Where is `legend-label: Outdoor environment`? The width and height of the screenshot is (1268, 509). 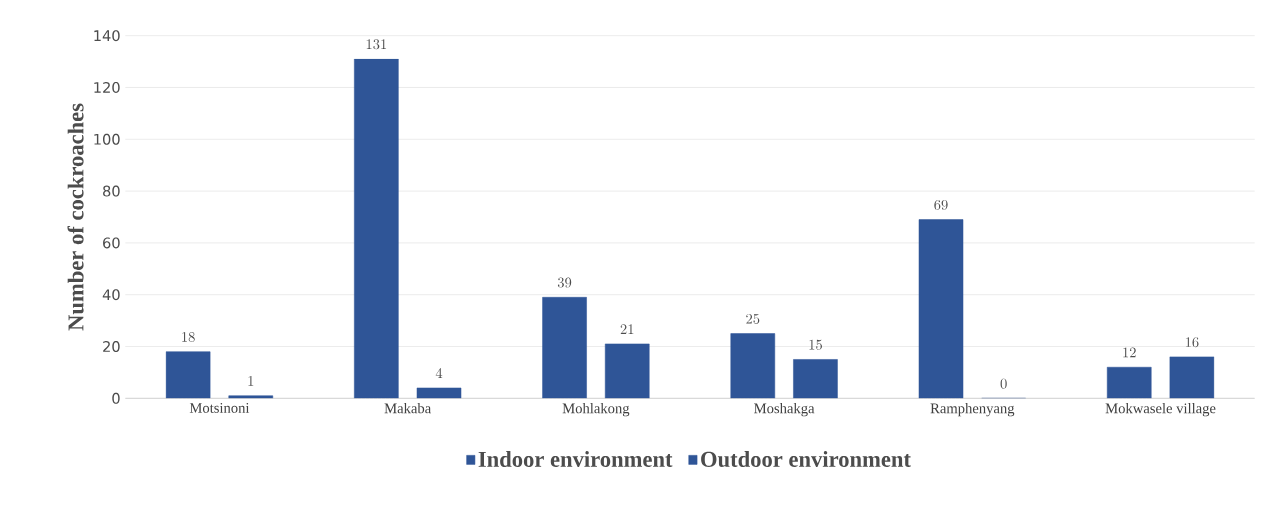
legend-label: Outdoor environment is located at coordinates (806, 459).